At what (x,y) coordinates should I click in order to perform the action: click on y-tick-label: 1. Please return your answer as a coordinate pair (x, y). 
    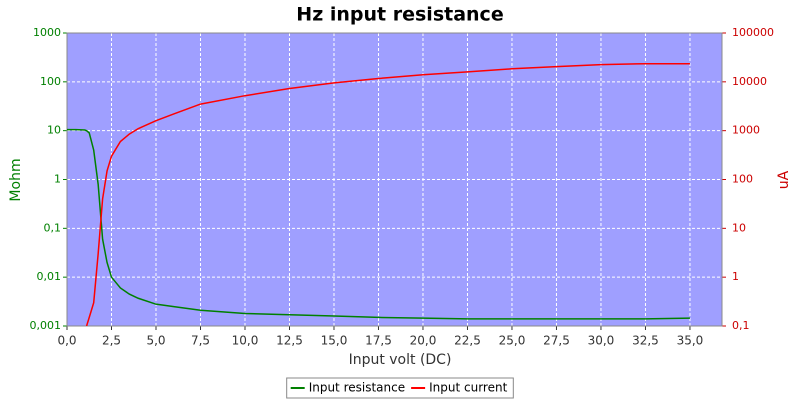
    Looking at the image, I should click on (57, 179).